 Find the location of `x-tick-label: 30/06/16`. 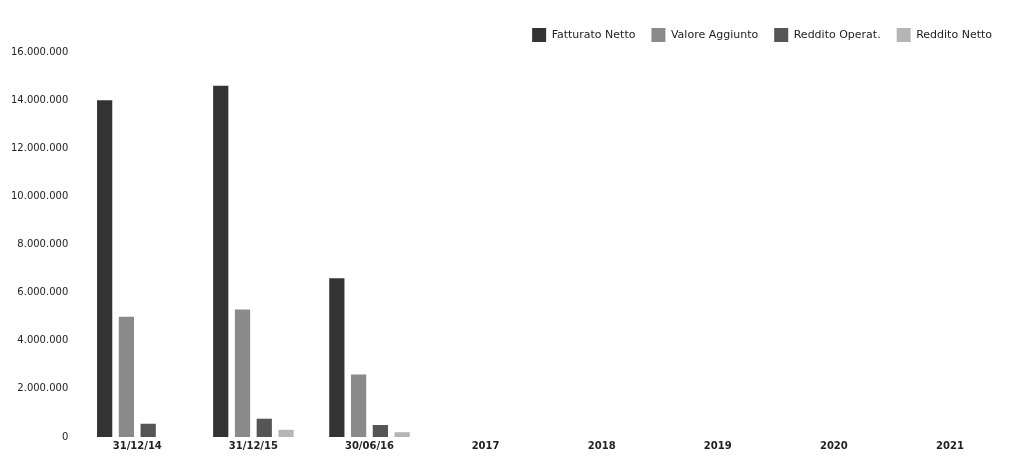

x-tick-label: 30/06/16 is located at coordinates (369, 445).